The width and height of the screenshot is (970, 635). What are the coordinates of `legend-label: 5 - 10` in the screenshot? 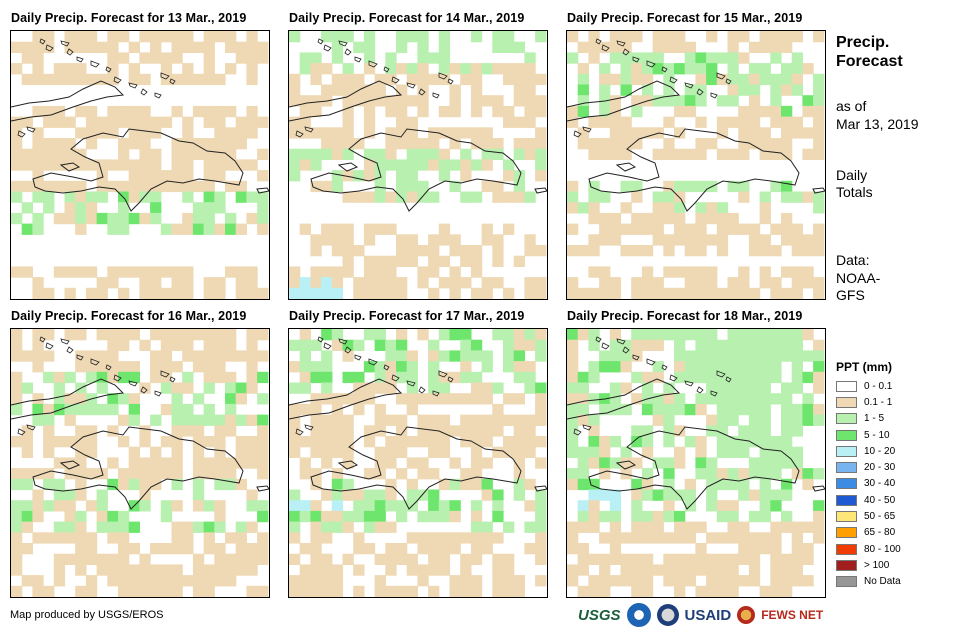 It's located at (877, 435).